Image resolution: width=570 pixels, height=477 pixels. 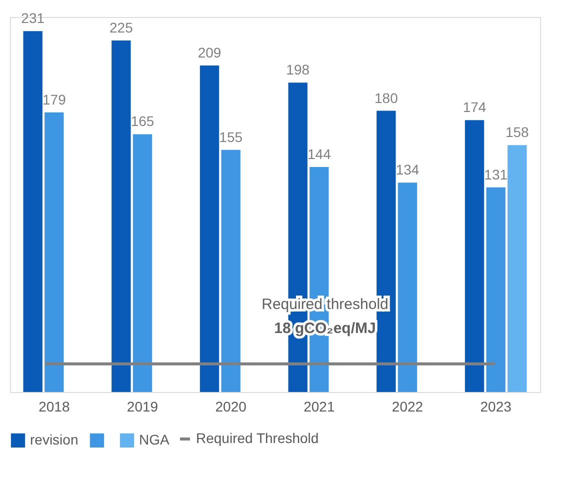 I want to click on data-label: 179, so click(x=54, y=99).